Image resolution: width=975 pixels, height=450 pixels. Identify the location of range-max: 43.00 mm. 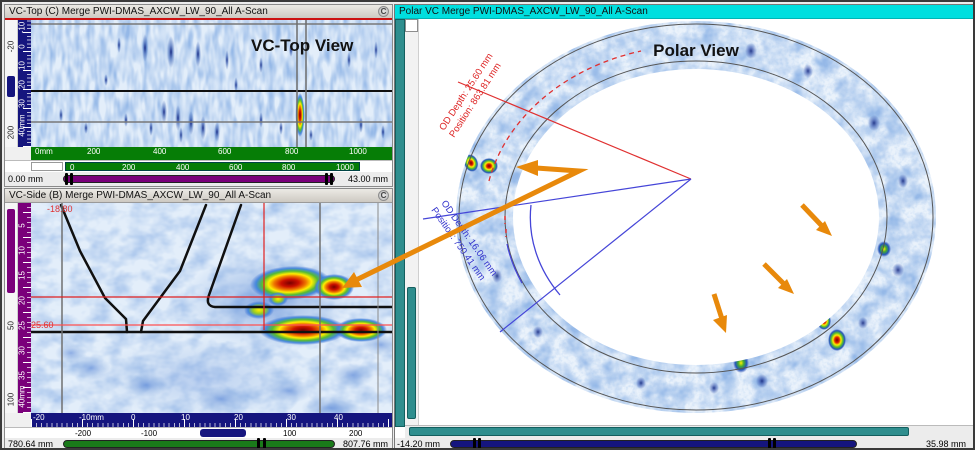
(367, 179).